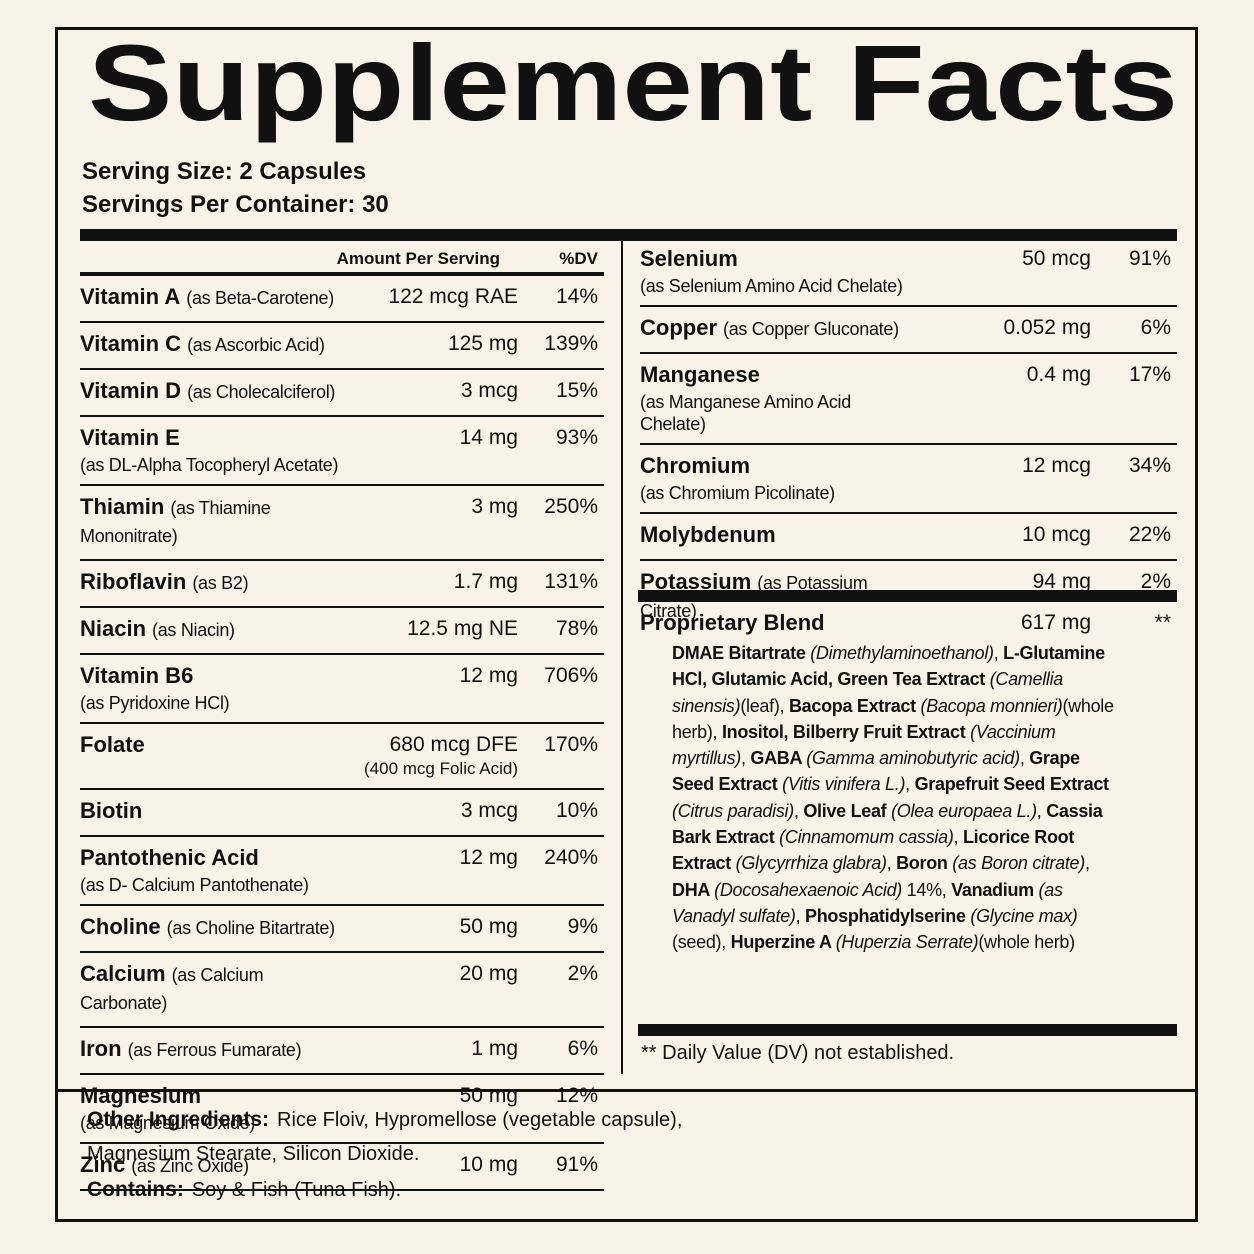 The width and height of the screenshot is (1254, 1254). I want to click on nutrient-row: Vitamin B6 (as Pyridoxine HCl) 12 mg 706%, so click(342, 689).